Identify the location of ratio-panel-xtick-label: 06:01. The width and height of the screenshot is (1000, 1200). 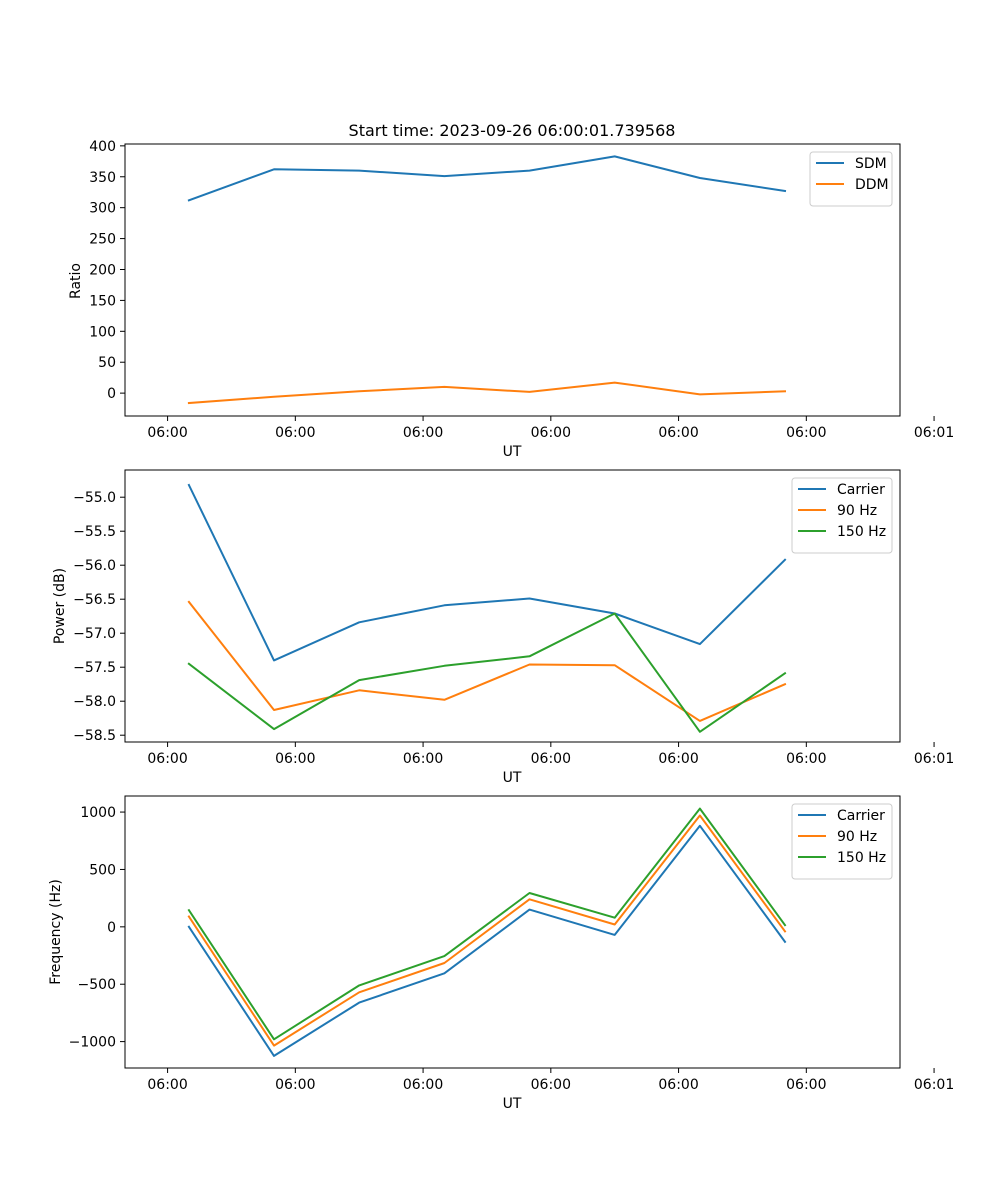
(934, 433).